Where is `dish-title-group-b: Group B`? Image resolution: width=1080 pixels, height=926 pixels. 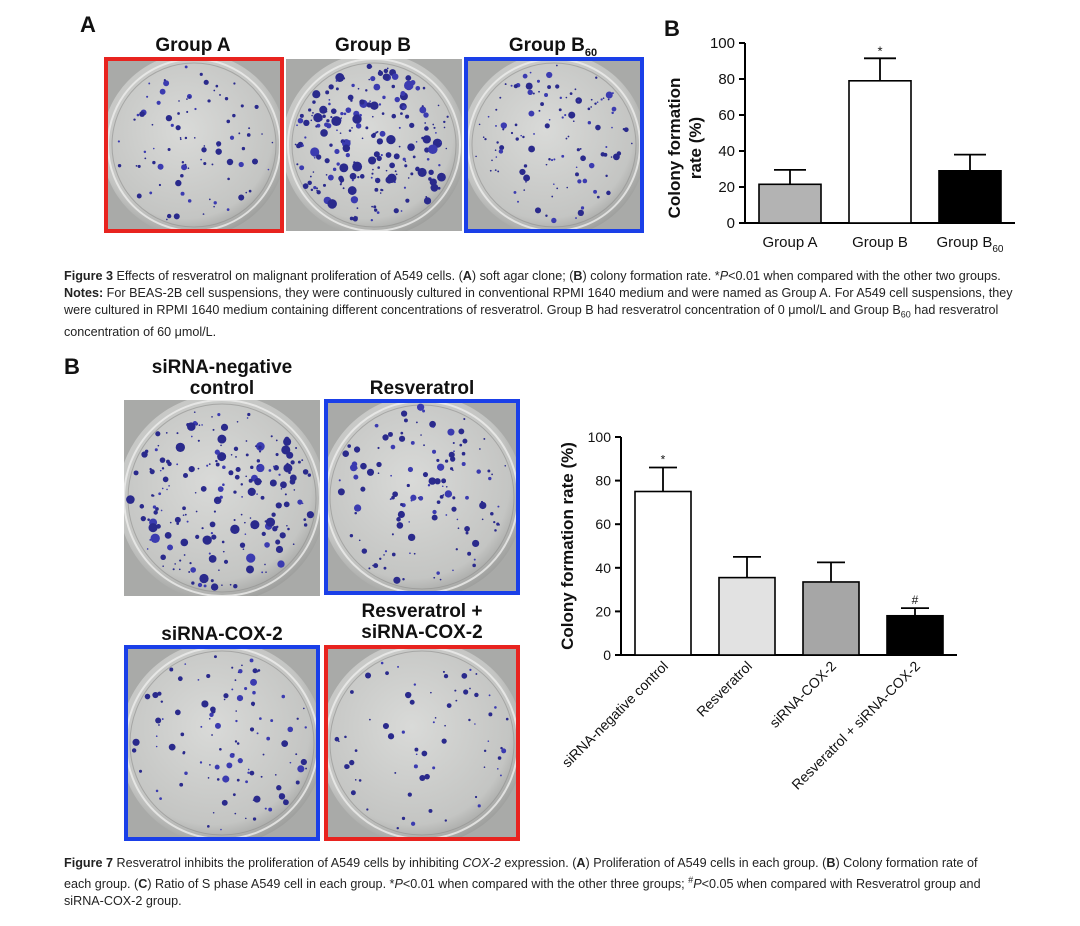 dish-title-group-b: Group B is located at coordinates (373, 45).